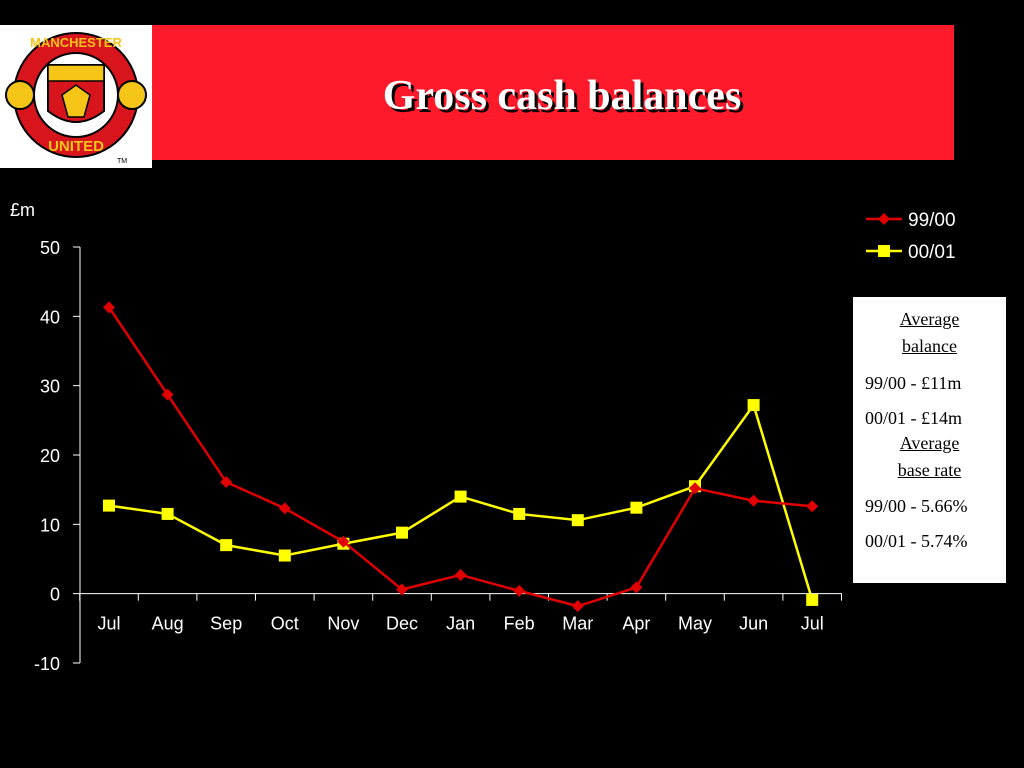 The width and height of the screenshot is (1024, 768). I want to click on average-balance-heading-line-2: balance, so click(929, 346).